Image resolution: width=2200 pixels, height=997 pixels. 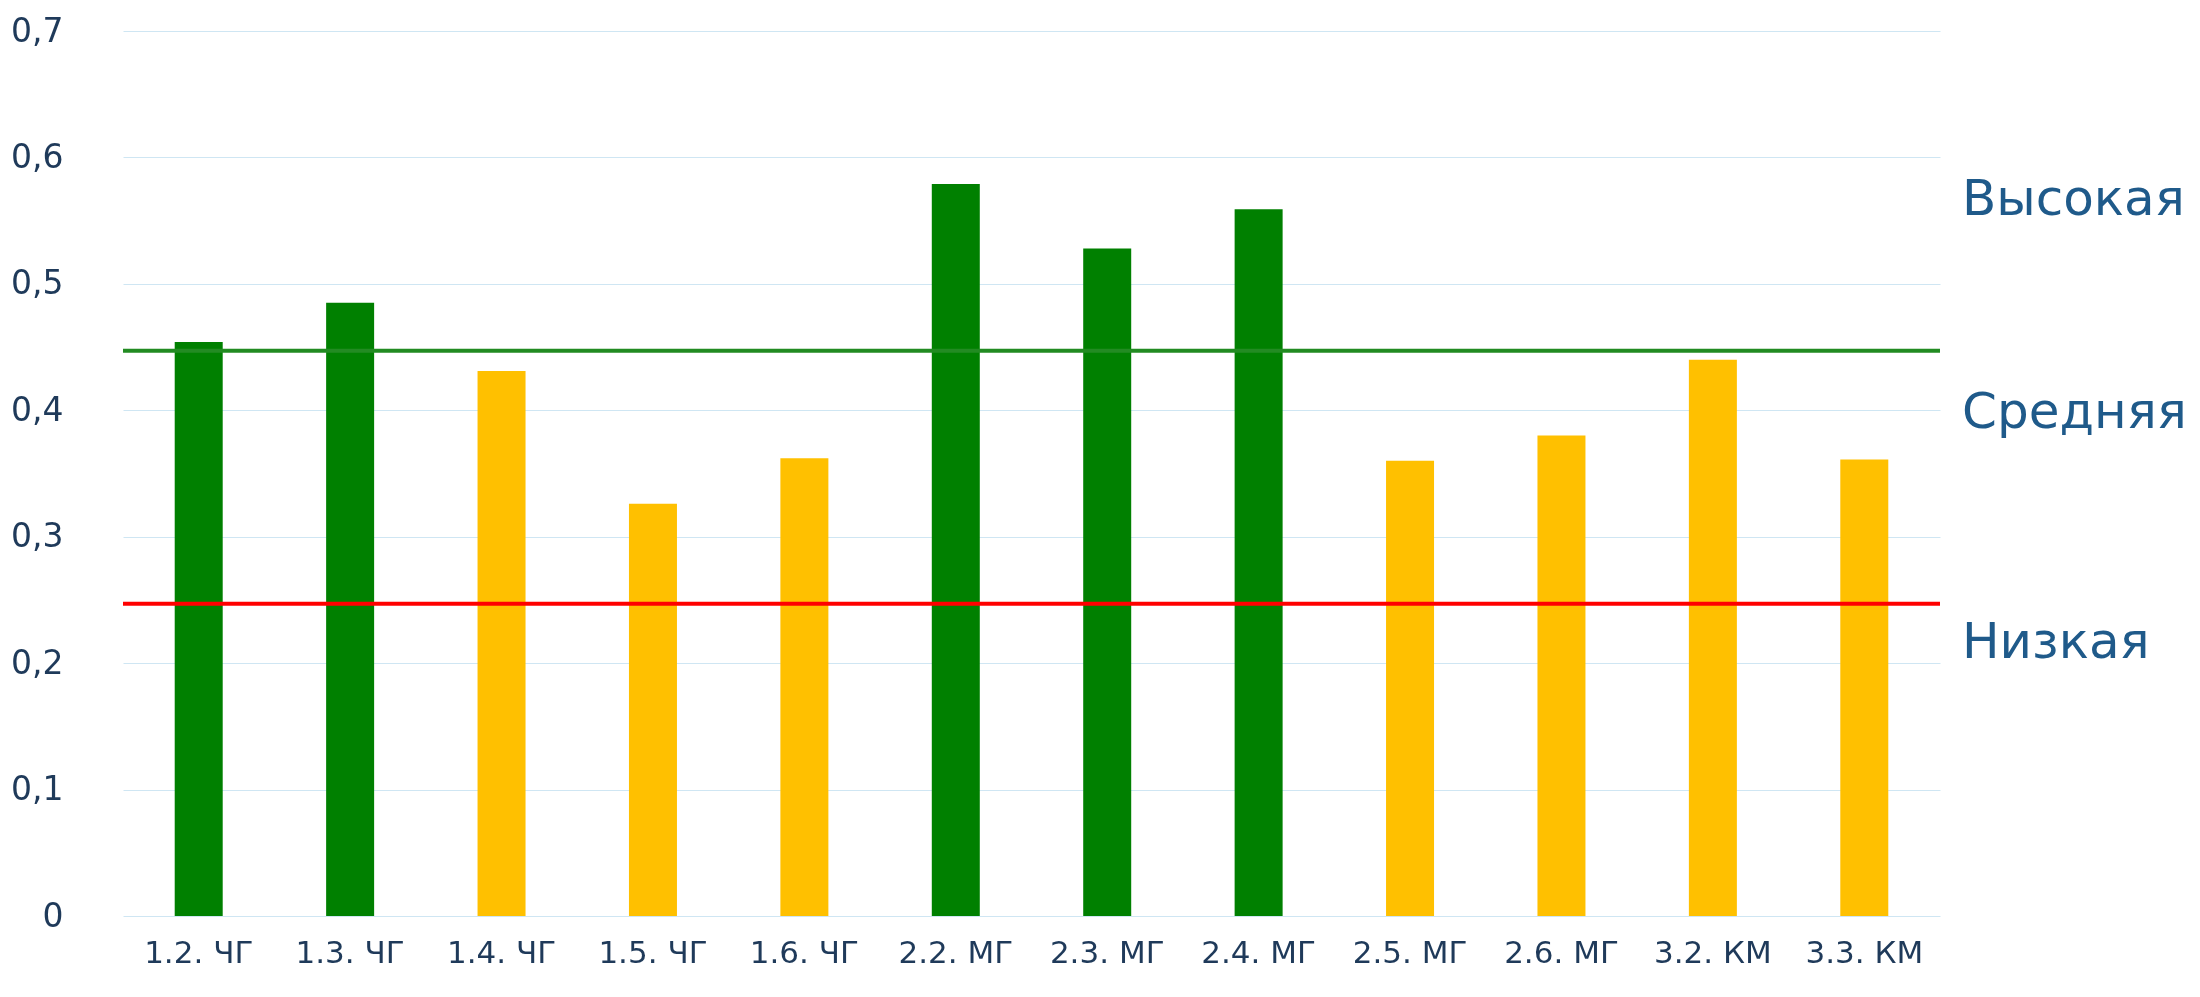 I want to click on x-tick-label: 3.3. КМ, so click(x=1864, y=951).